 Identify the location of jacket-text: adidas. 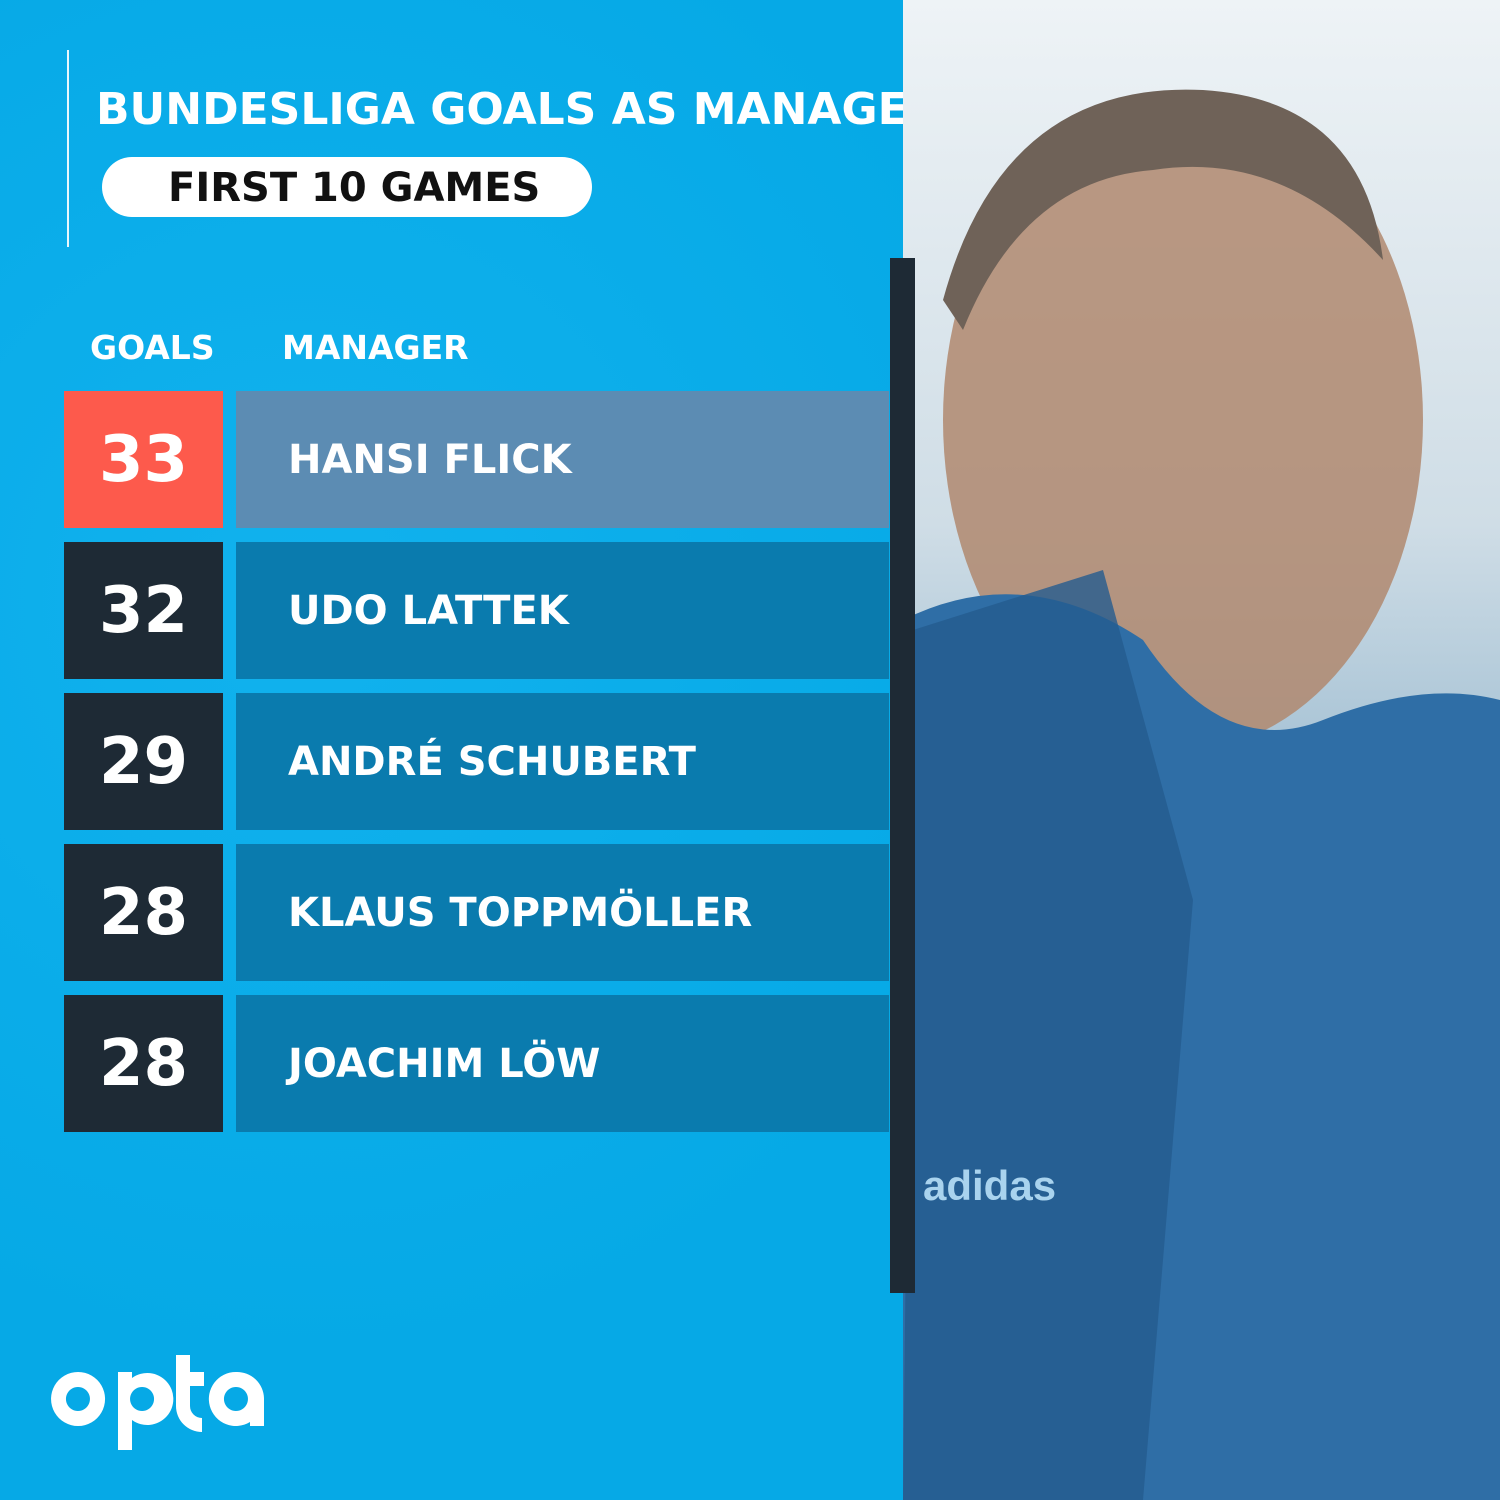
(989, 1185).